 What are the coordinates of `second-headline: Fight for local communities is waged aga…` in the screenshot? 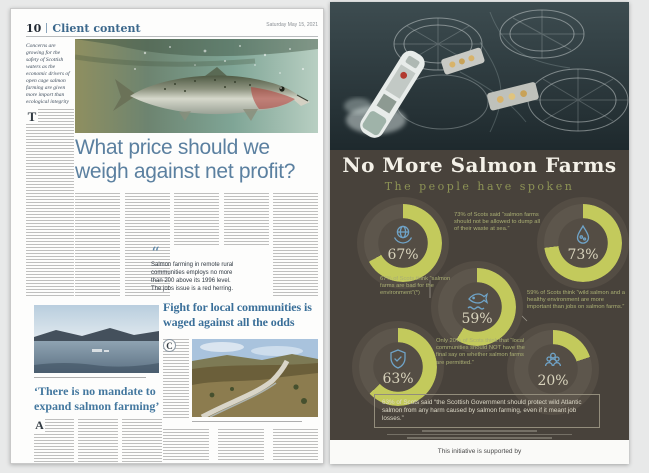 It's located at (237, 314).